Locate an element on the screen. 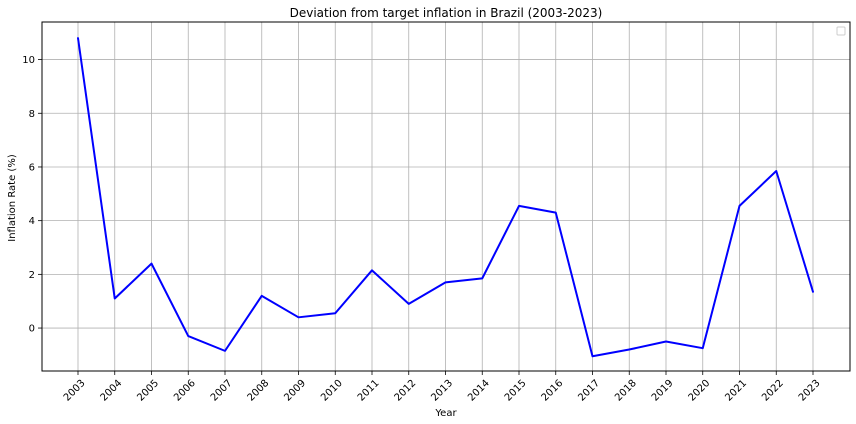 Image resolution: width=856 pixels, height=424 pixels. y-tick-label: 8 is located at coordinates (32, 114).